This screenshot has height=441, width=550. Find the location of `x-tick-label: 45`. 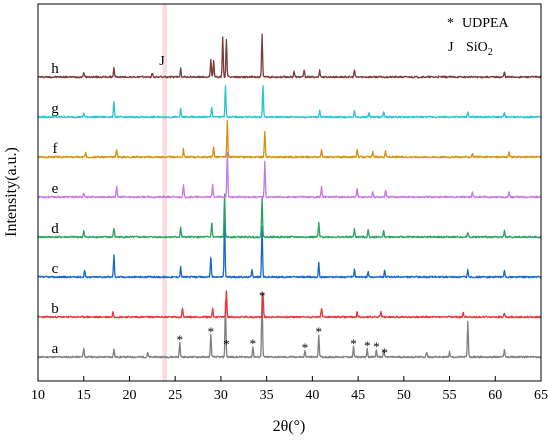

x-tick-label: 45 is located at coordinates (358, 395).